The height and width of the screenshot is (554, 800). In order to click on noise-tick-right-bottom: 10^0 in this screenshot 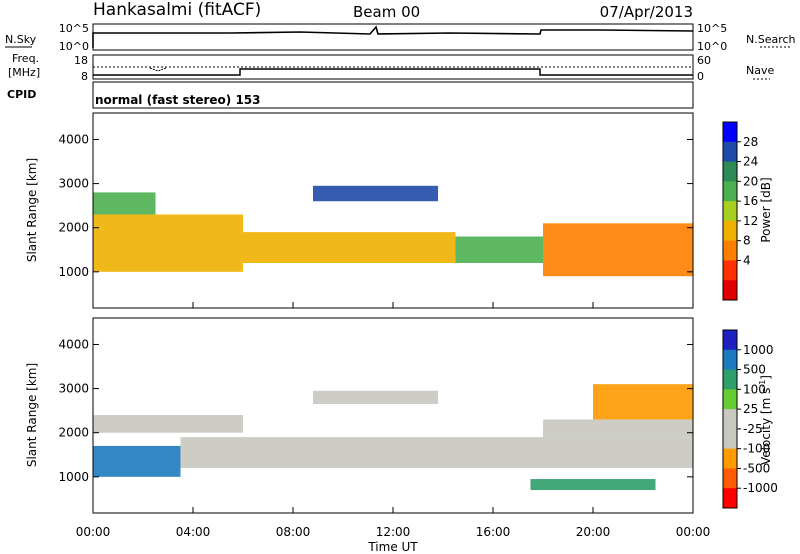, I will do `click(712, 46)`.